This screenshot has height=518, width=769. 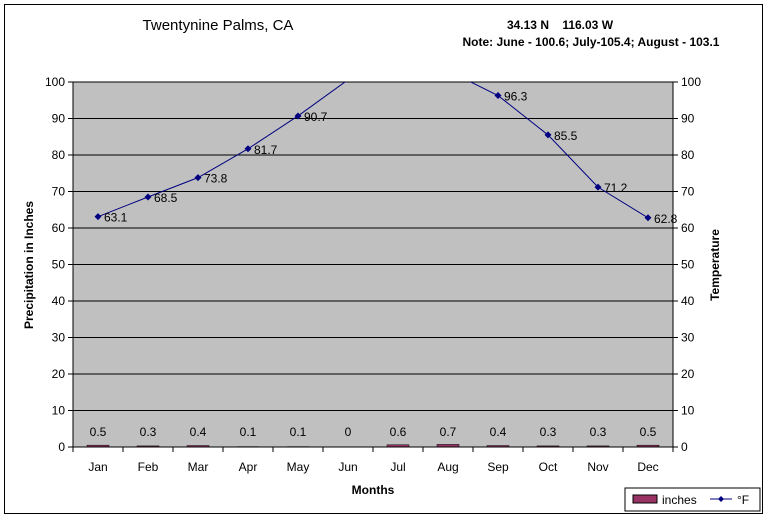 What do you see at coordinates (666, 219) in the screenshot?
I see `temperature-value-label: 62.8` at bounding box center [666, 219].